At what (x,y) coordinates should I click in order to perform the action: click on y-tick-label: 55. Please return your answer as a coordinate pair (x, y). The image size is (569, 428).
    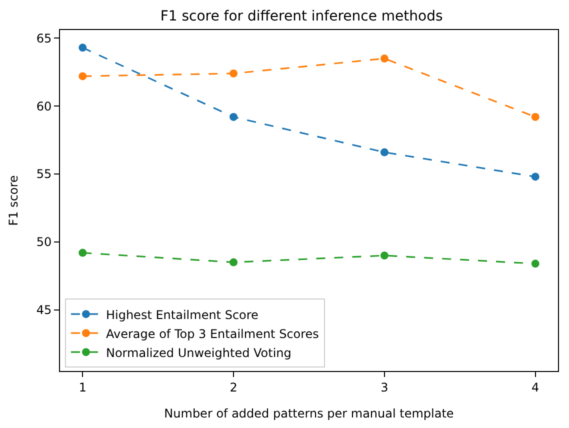
    Looking at the image, I should click on (44, 174).